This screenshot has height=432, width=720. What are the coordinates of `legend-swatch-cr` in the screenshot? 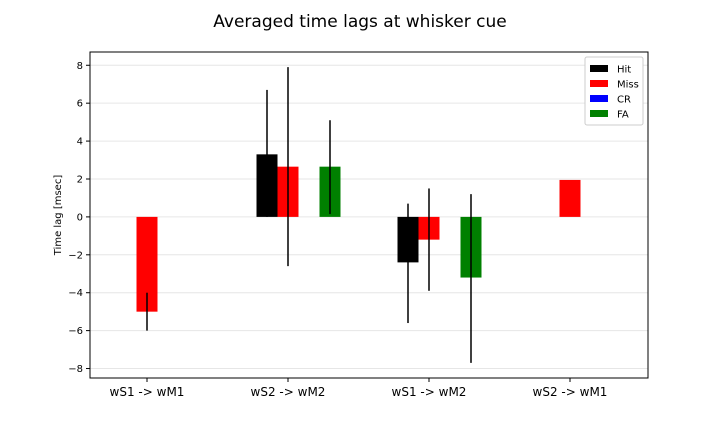 It's located at (599, 98).